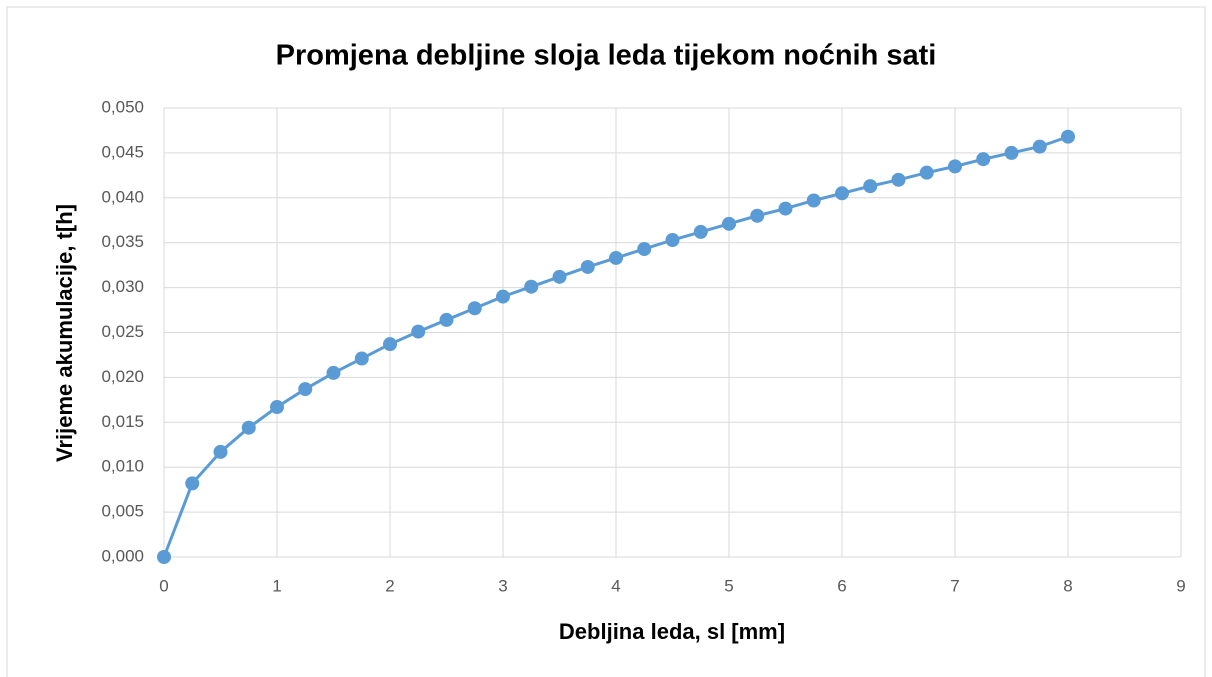 The width and height of the screenshot is (1212, 677). I want to click on y-tick-label: 0,045, so click(122, 151).